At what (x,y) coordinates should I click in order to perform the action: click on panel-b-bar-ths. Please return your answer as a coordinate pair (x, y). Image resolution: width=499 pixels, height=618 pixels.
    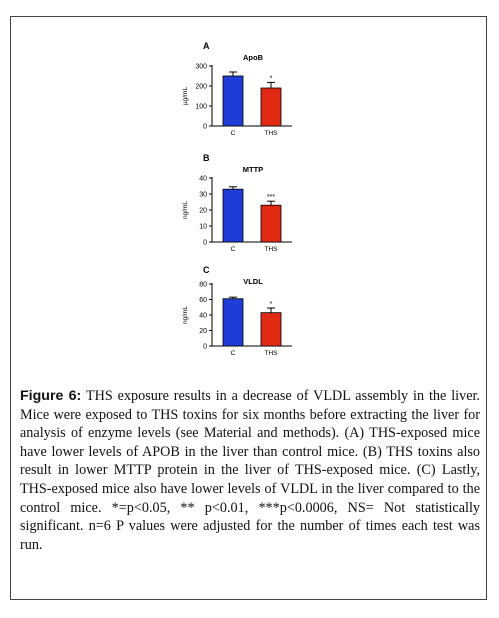
    Looking at the image, I should click on (271, 223).